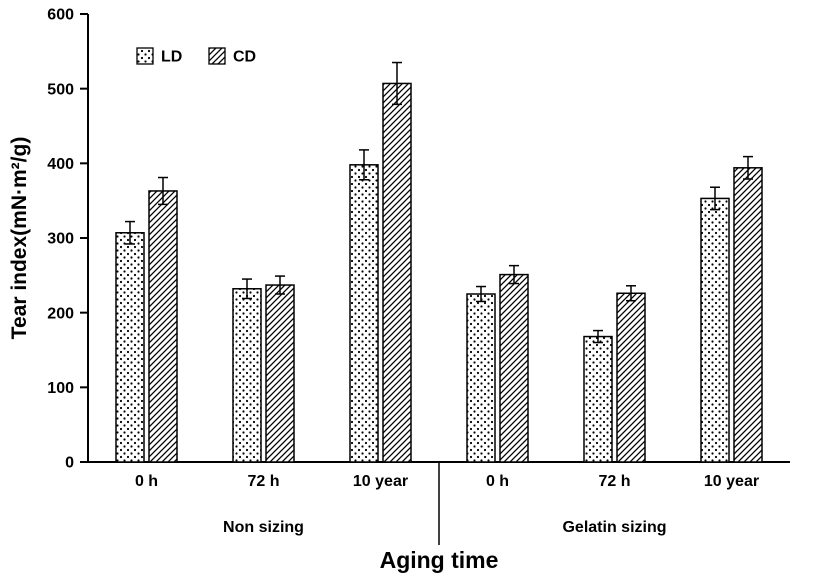 The width and height of the screenshot is (816, 584). Describe the element at coordinates (439, 560) in the screenshot. I see `x-axis-title: Aging time` at that location.